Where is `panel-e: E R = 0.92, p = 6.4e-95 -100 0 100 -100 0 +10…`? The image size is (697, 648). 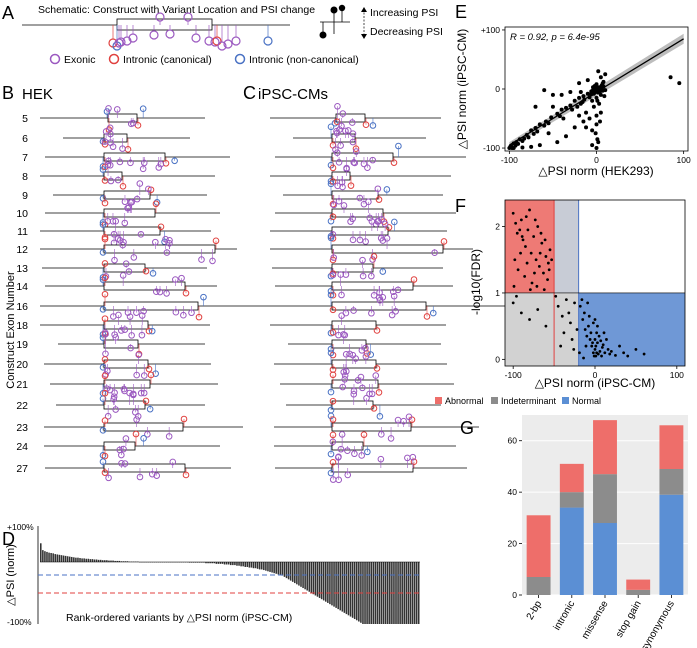
panel-e: E R = 0.92, p = 6.4e-95 -100 0 100 -100 0 +10… is located at coordinates (573, 90).